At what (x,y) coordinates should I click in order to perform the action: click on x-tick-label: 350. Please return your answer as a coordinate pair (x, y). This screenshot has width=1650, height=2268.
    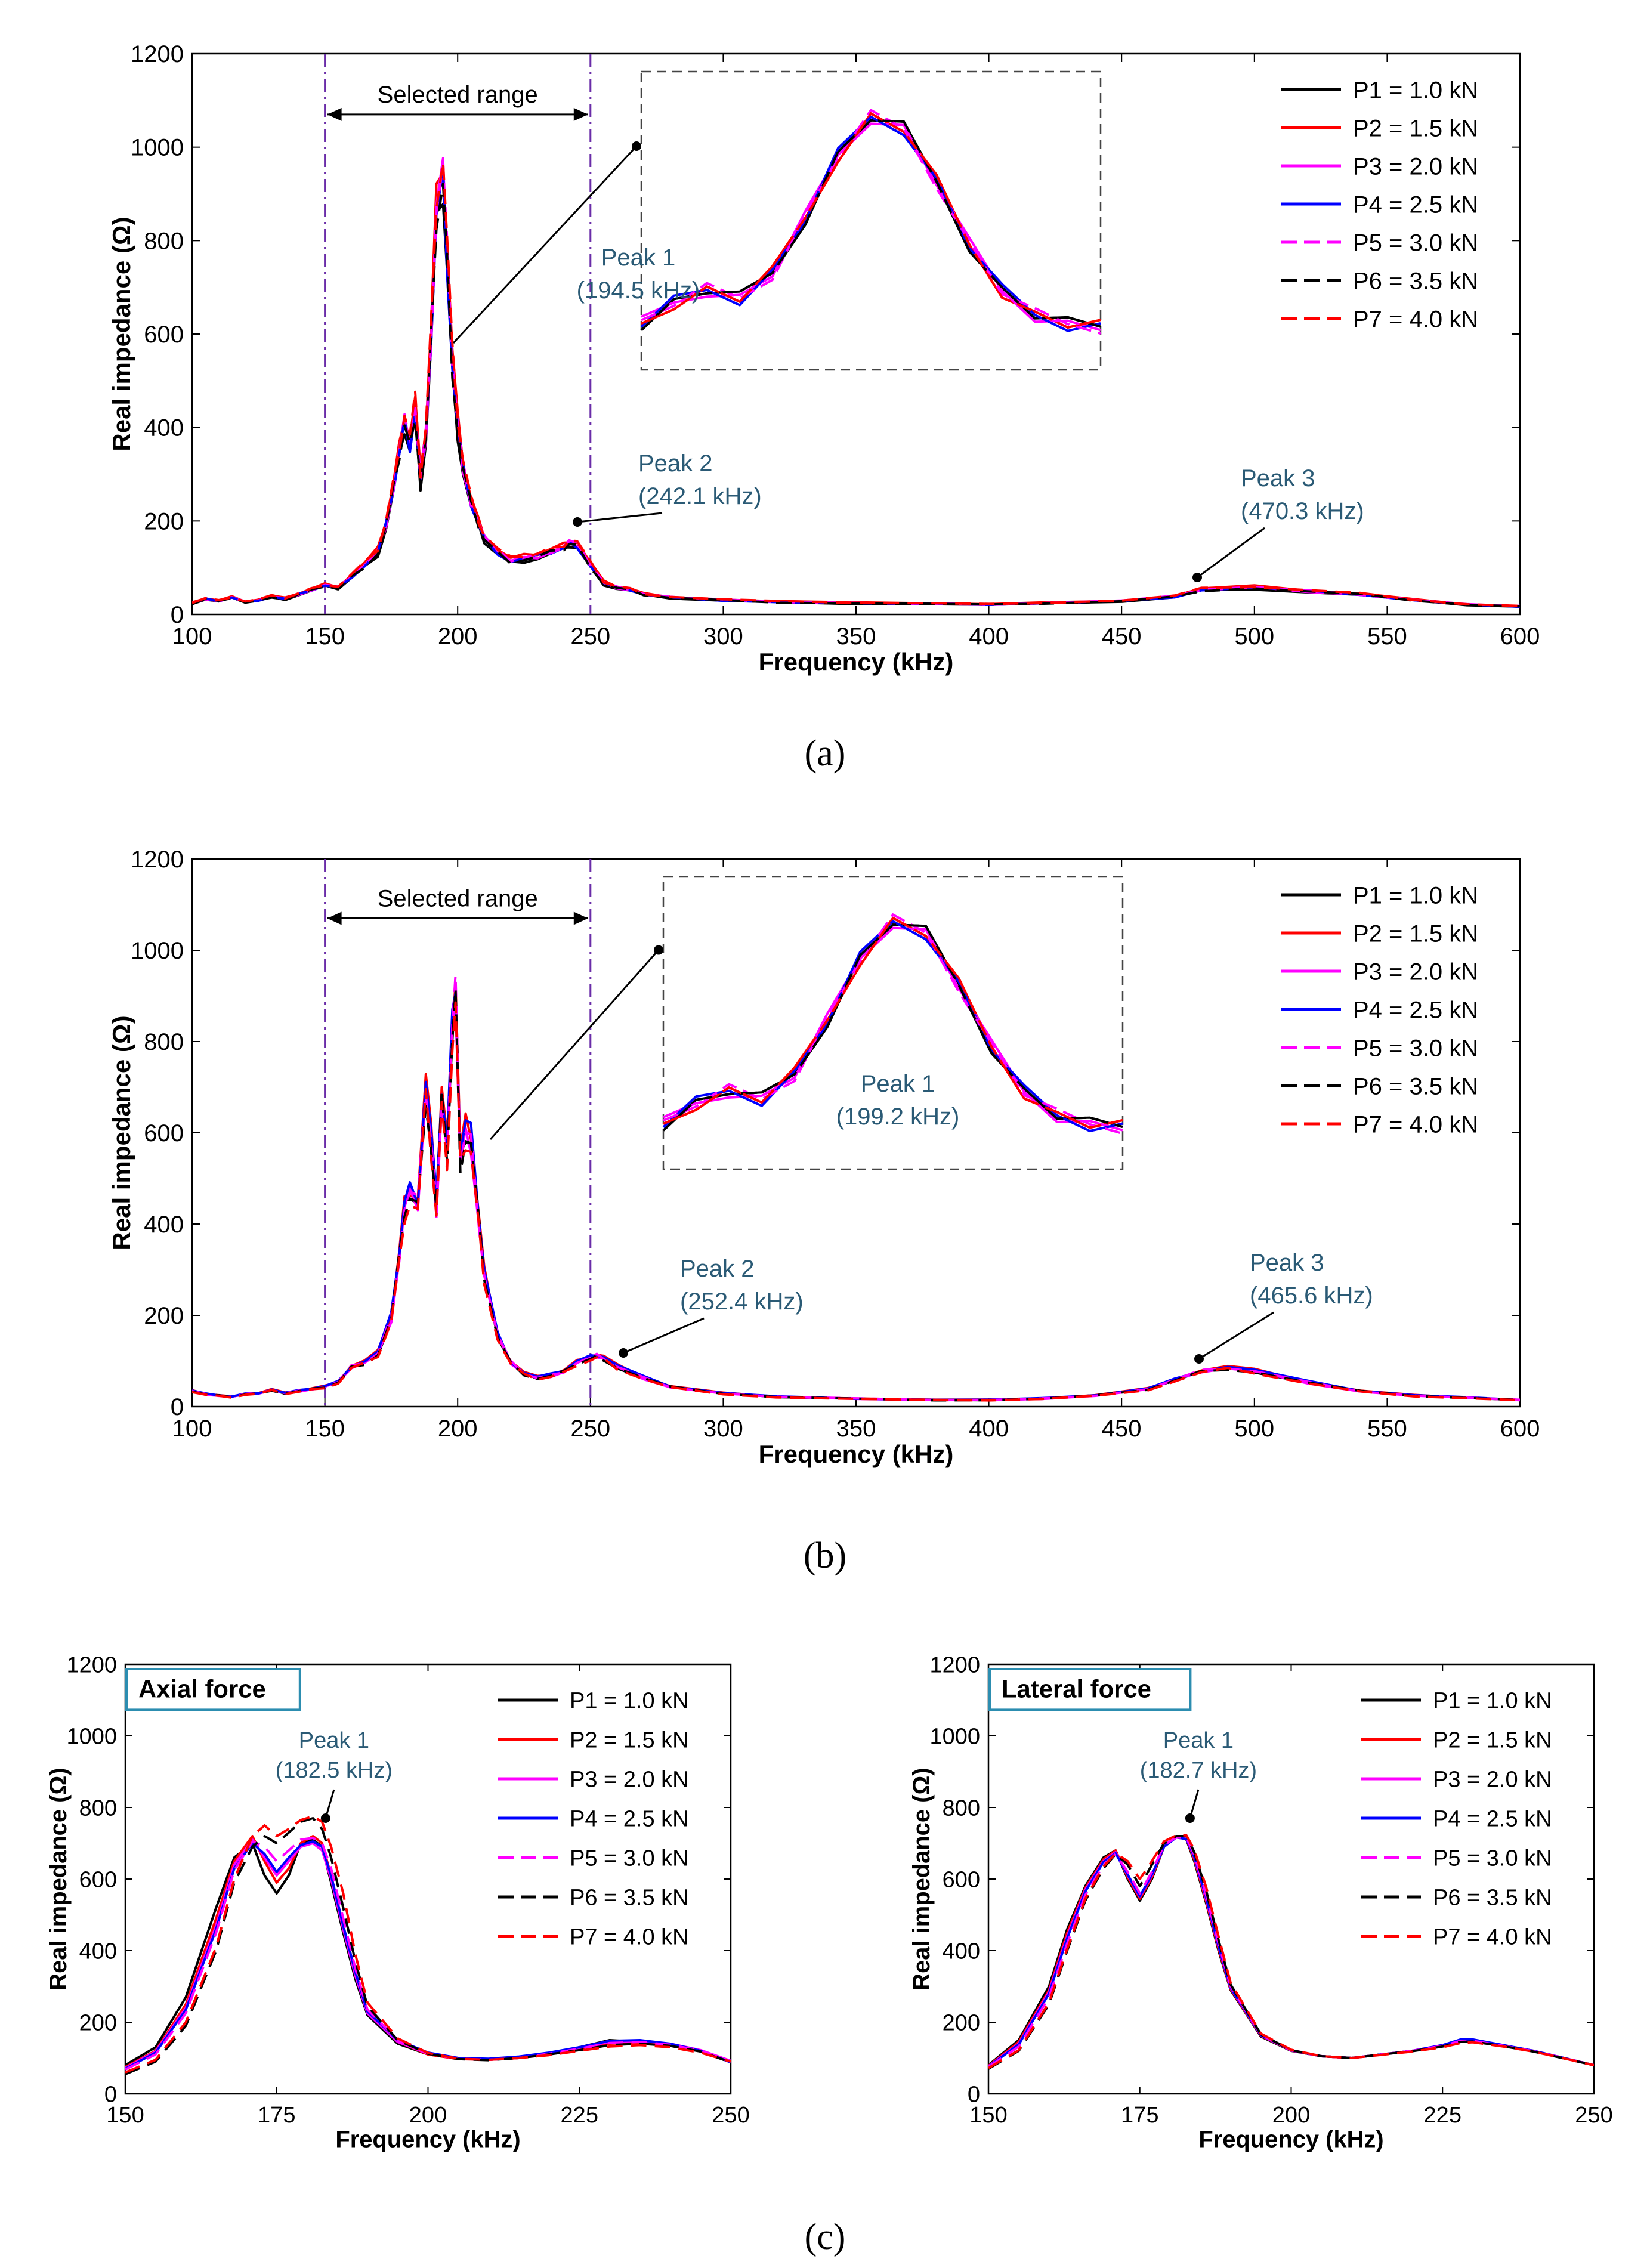
    Looking at the image, I should click on (856, 636).